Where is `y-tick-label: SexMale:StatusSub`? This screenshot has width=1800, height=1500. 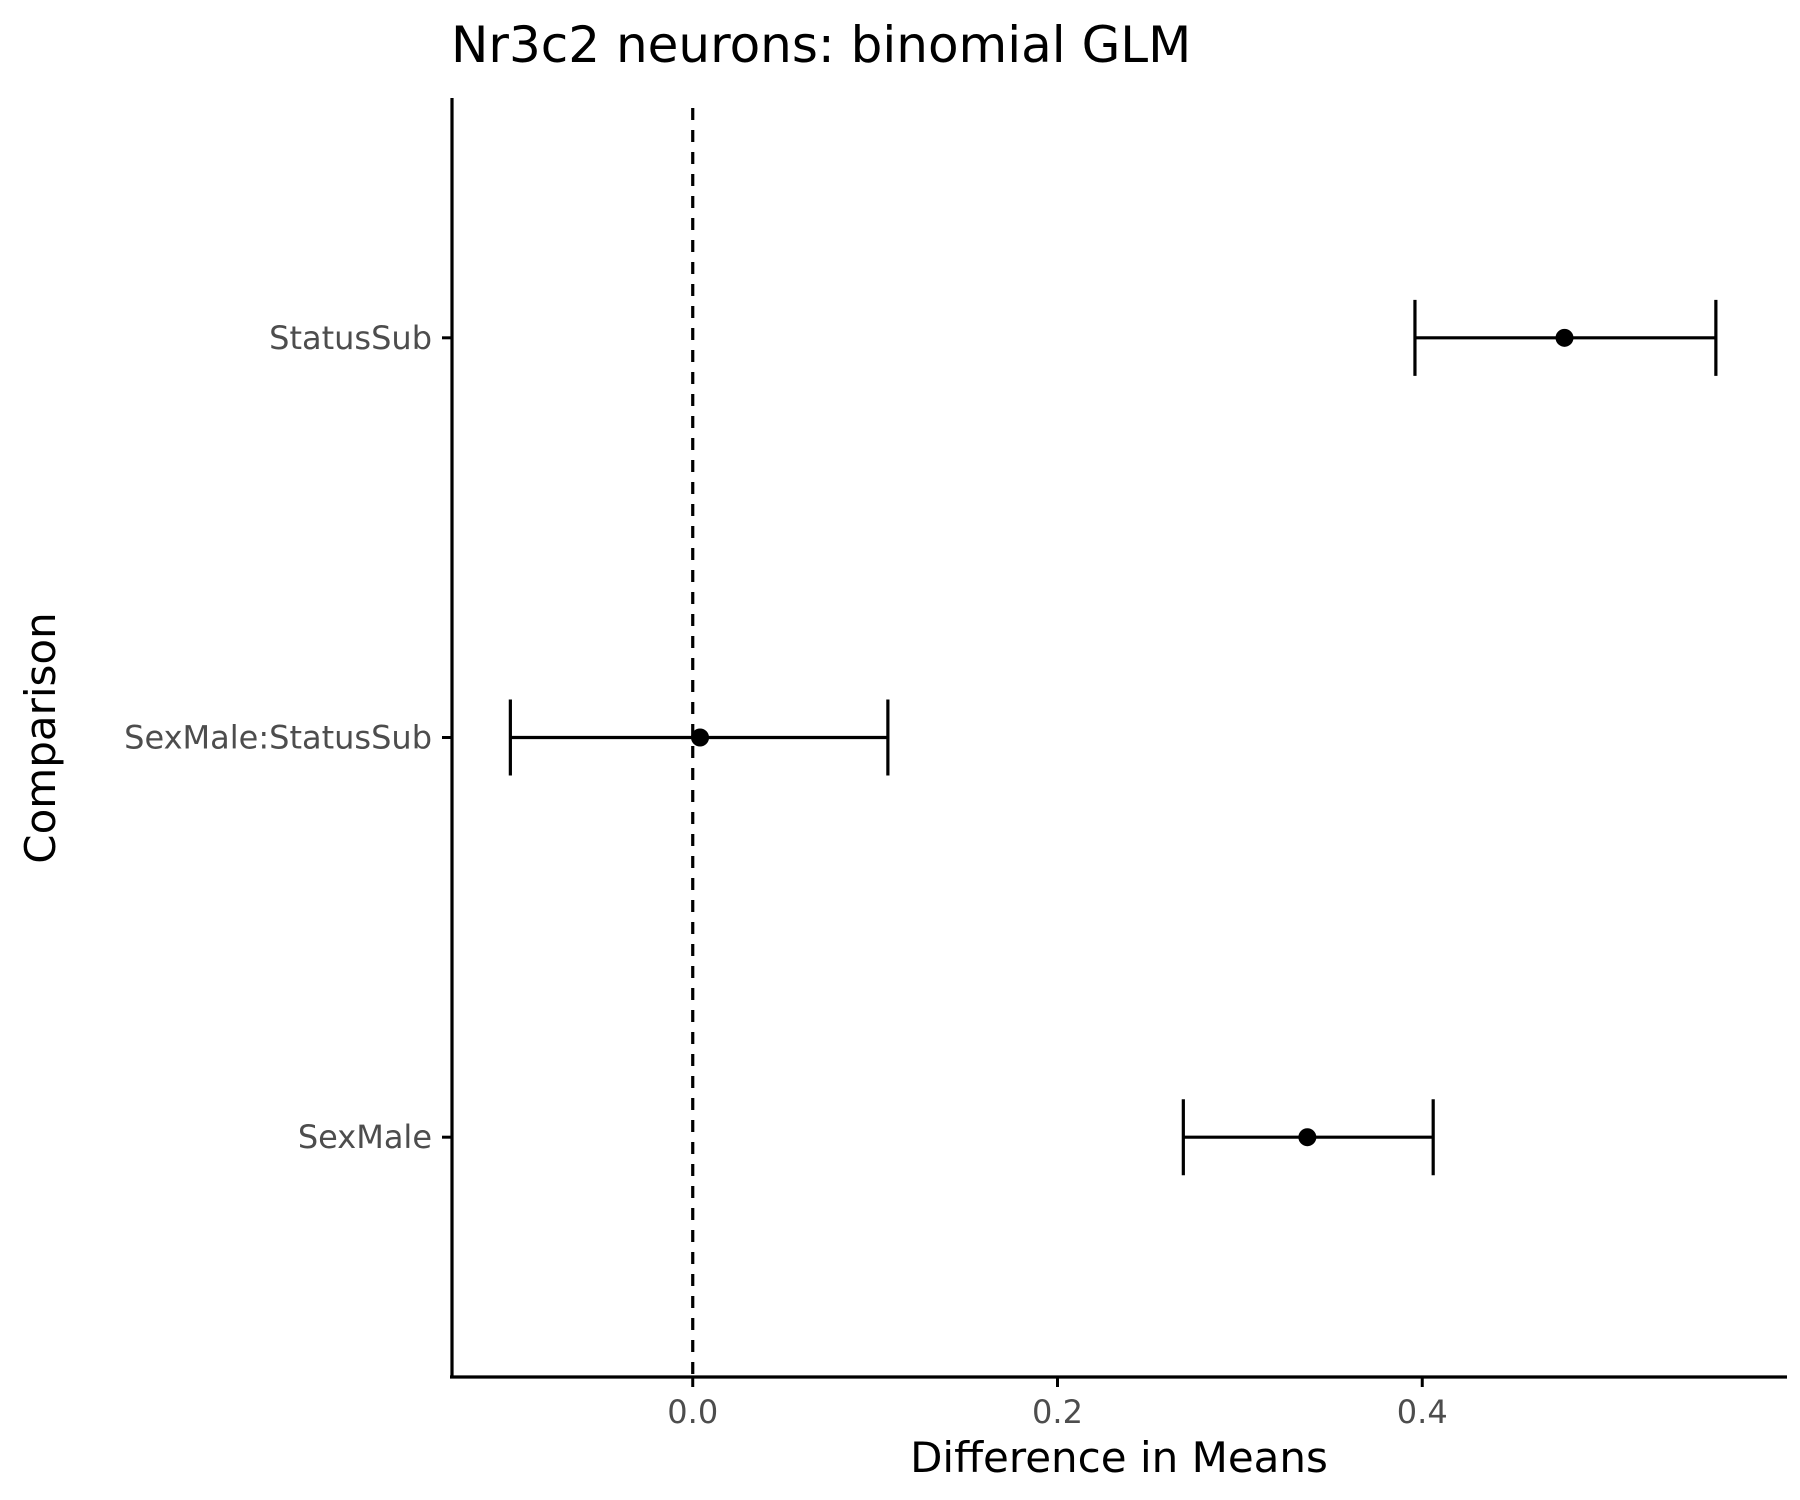 y-tick-label: SexMale:StatusSub is located at coordinates (278, 738).